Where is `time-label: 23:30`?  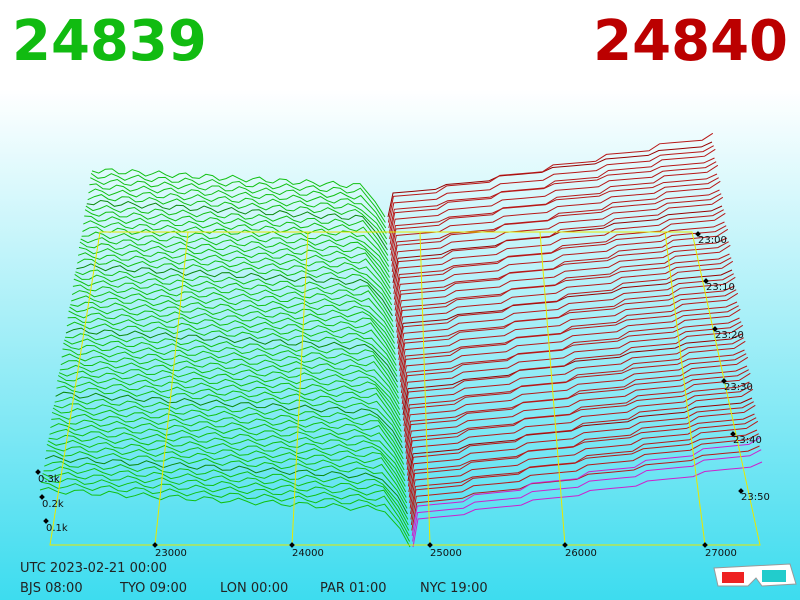
time-label: 23:30 is located at coordinates (738, 387).